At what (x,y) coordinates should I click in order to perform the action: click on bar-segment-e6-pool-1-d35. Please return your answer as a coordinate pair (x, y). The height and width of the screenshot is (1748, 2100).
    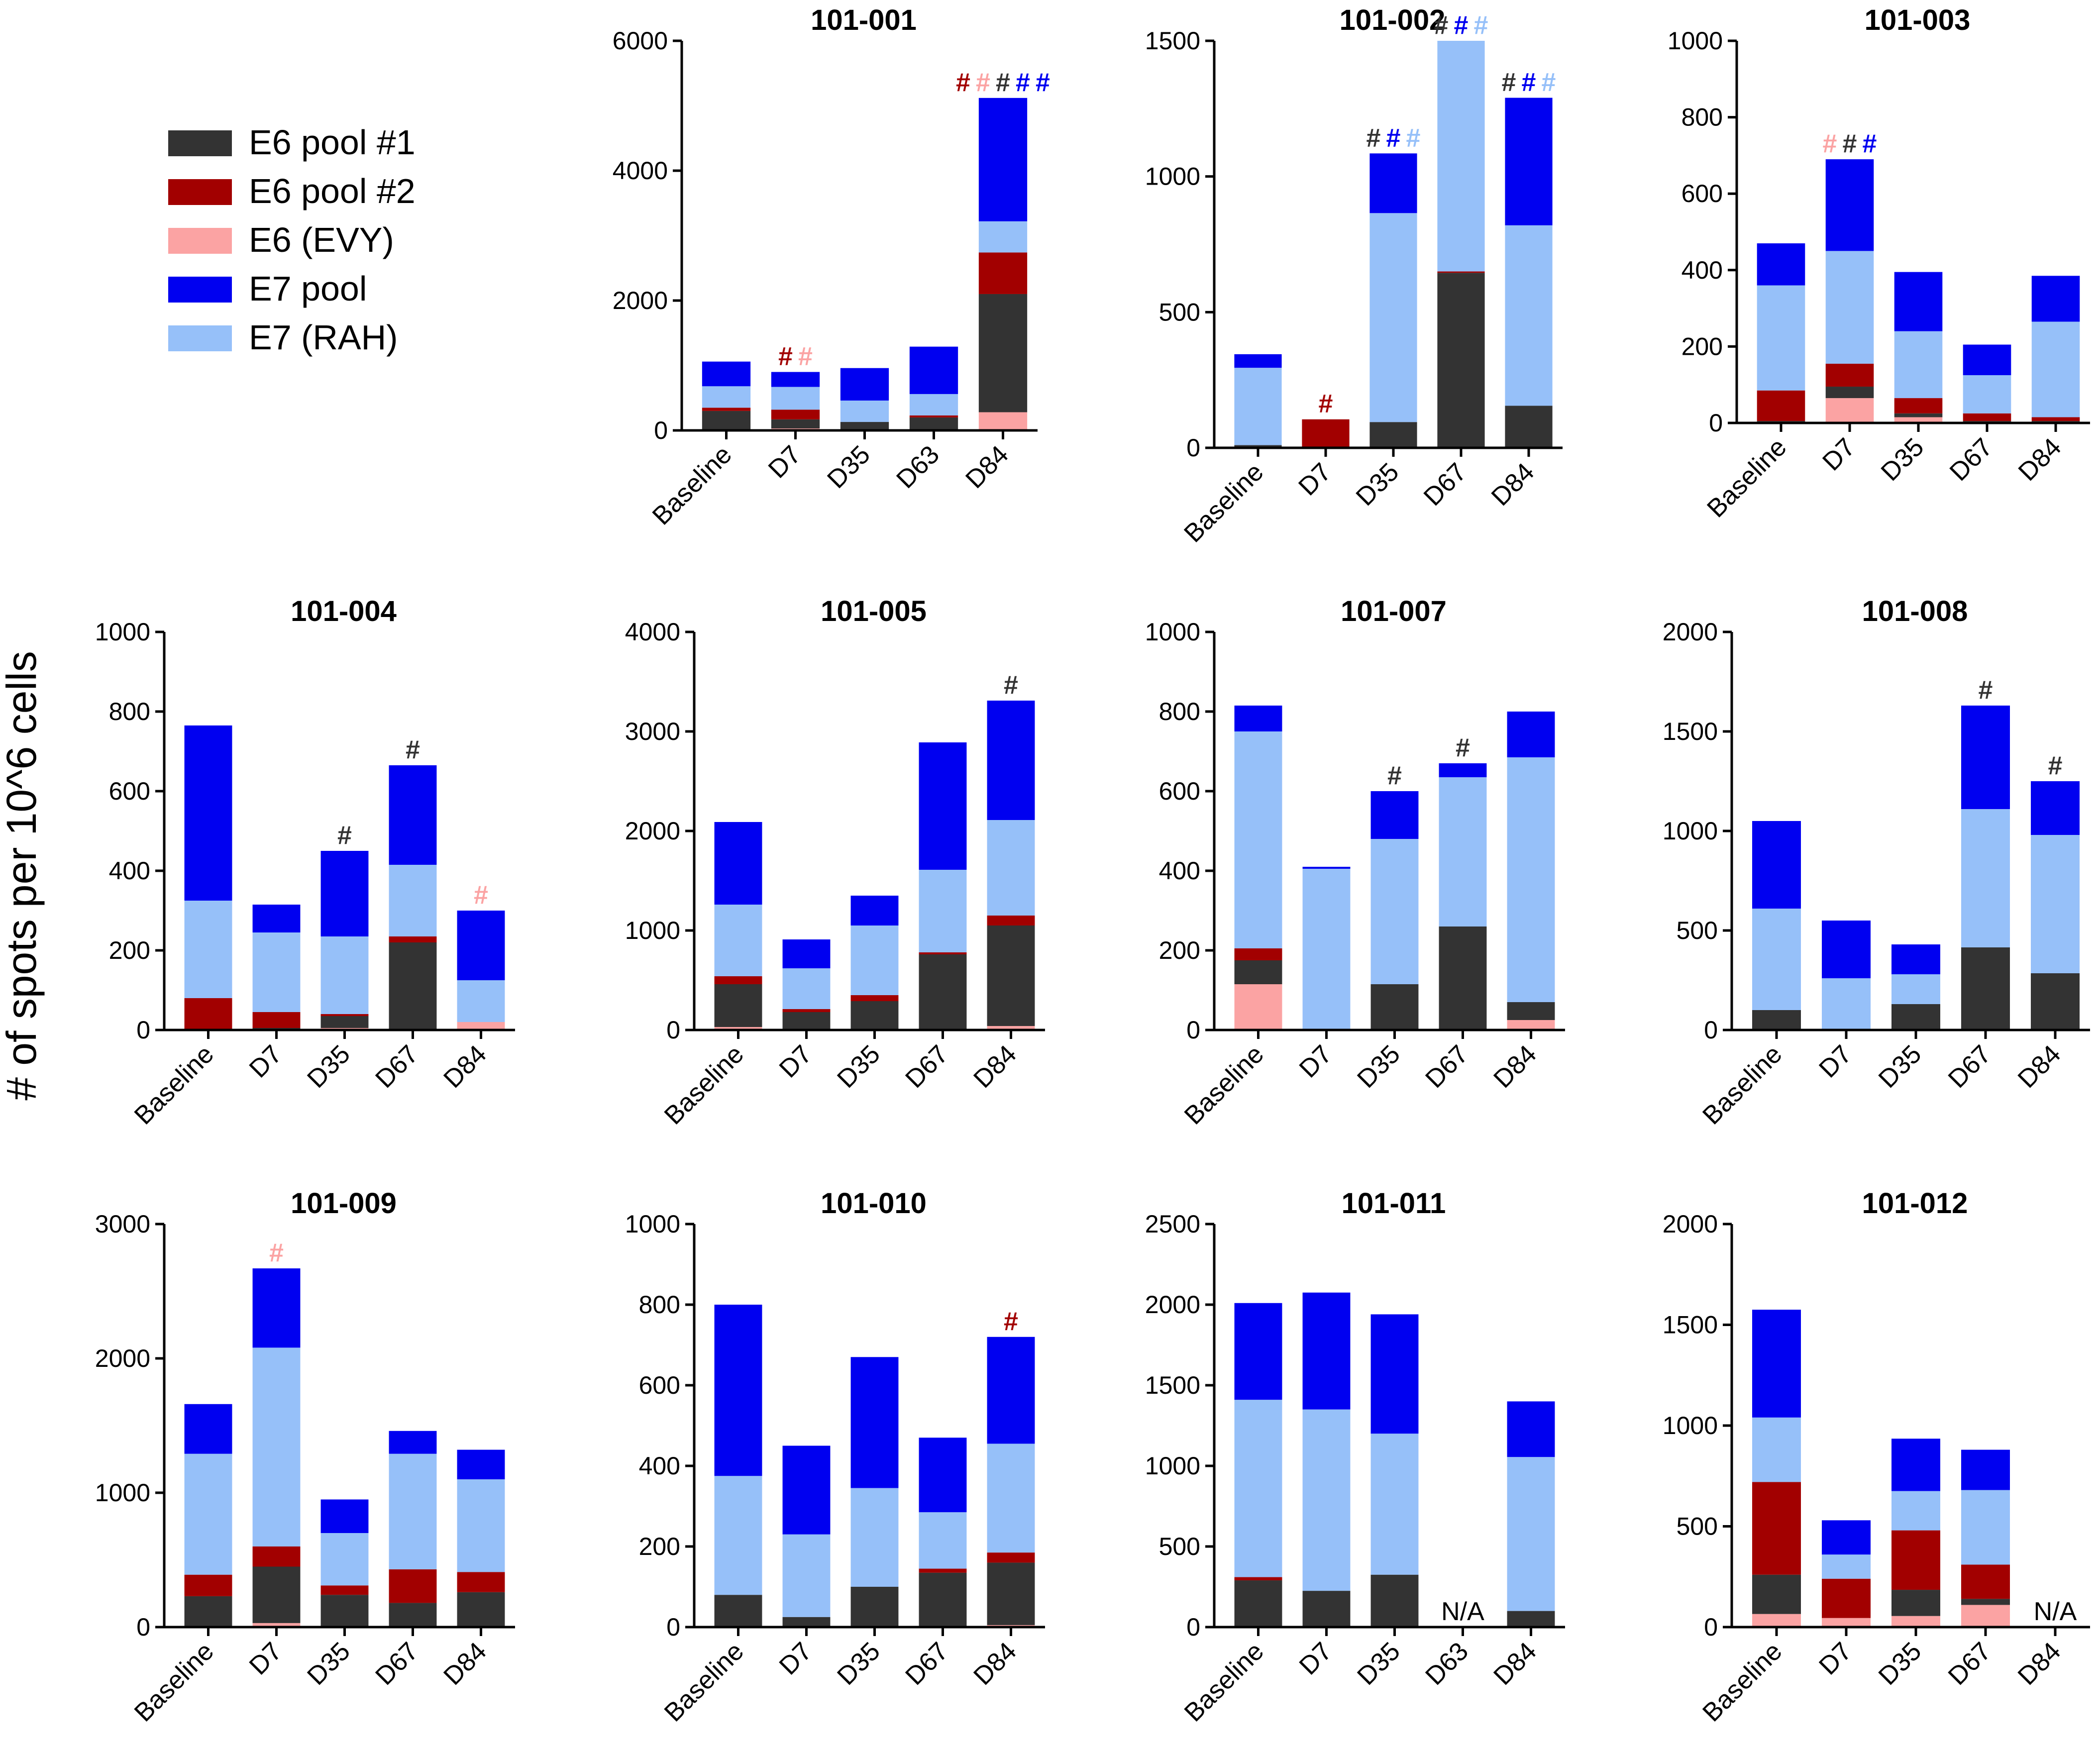
    Looking at the image, I should click on (344, 1022).